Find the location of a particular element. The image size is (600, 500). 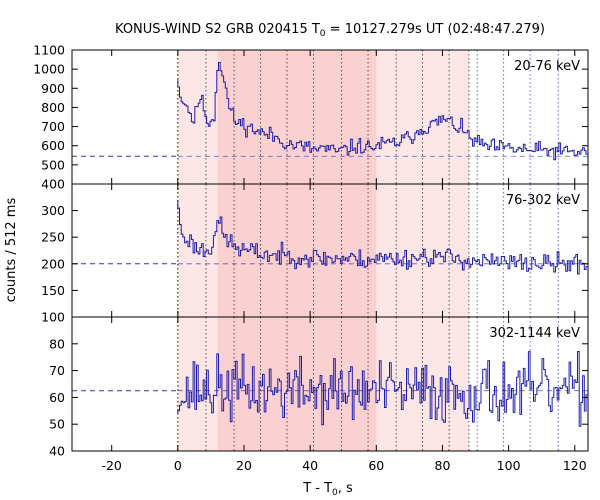

chart-title-subscript: 0 is located at coordinates (323, 34).